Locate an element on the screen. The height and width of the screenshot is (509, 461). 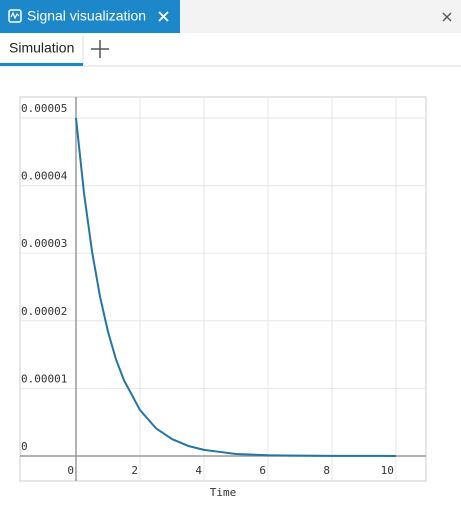
tab-close is located at coordinates (163, 16).